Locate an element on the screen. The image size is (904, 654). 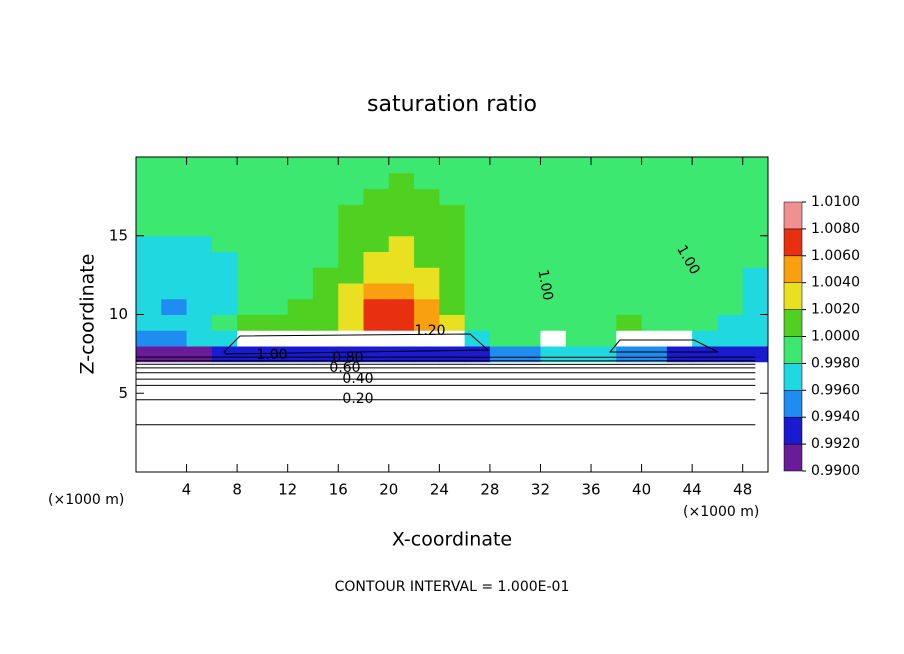
x-tick-label: 36 is located at coordinates (590, 490).